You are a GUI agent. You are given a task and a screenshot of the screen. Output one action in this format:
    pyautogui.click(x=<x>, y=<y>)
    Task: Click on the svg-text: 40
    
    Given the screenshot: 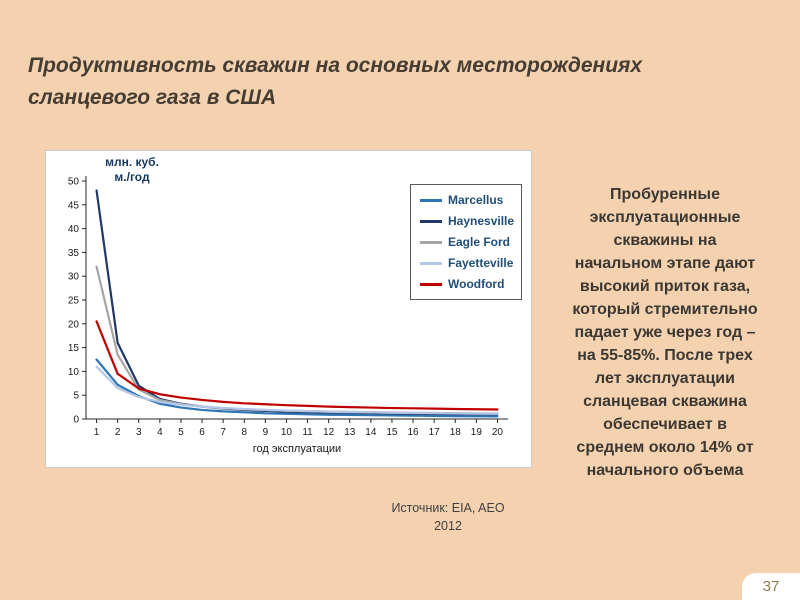 What is the action you would take?
    pyautogui.click(x=74, y=229)
    